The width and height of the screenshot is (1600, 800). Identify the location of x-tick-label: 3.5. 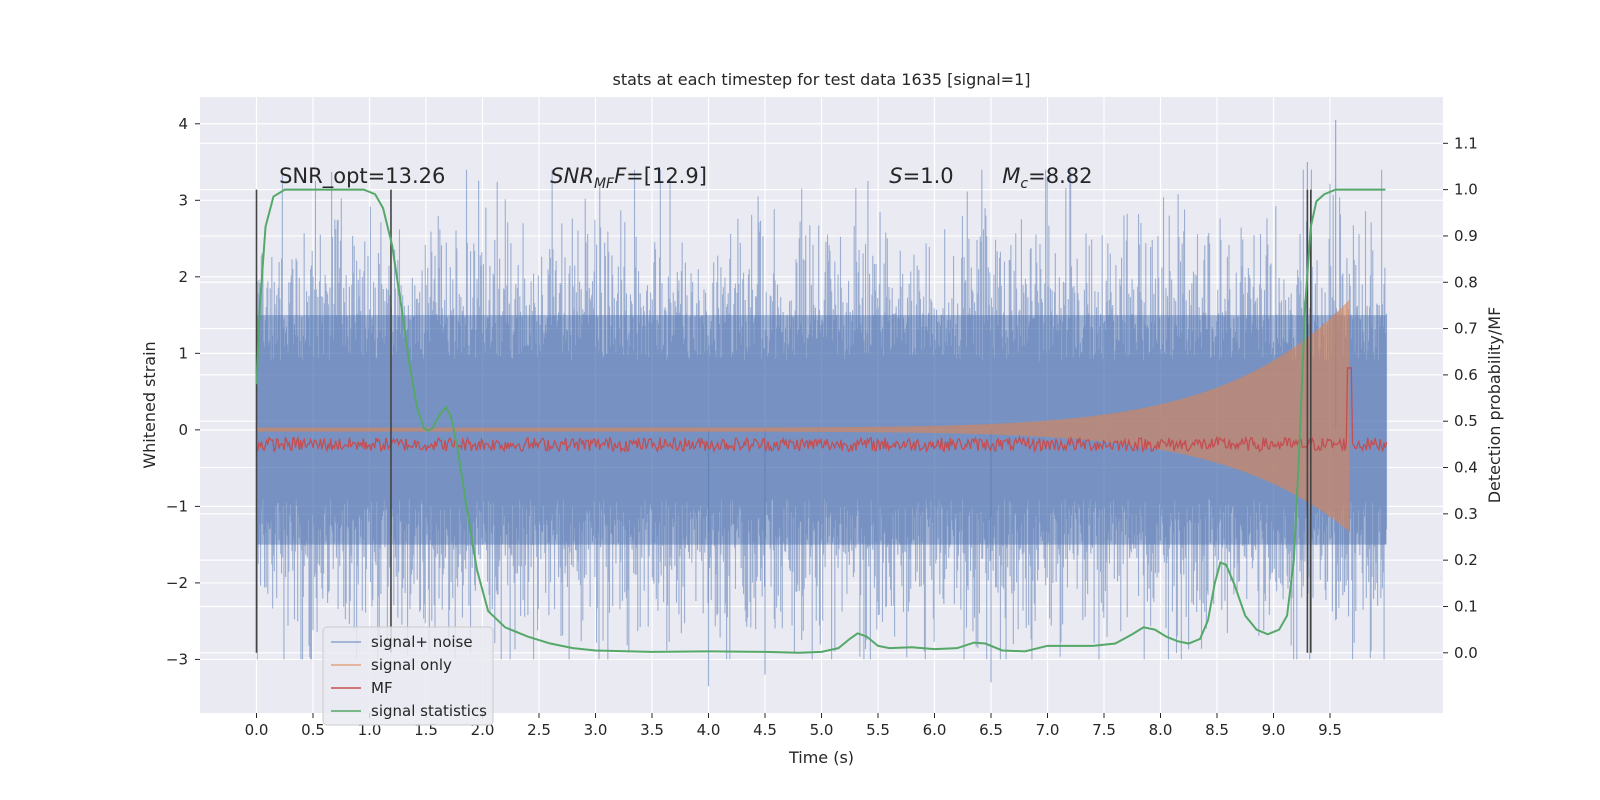
(652, 730).